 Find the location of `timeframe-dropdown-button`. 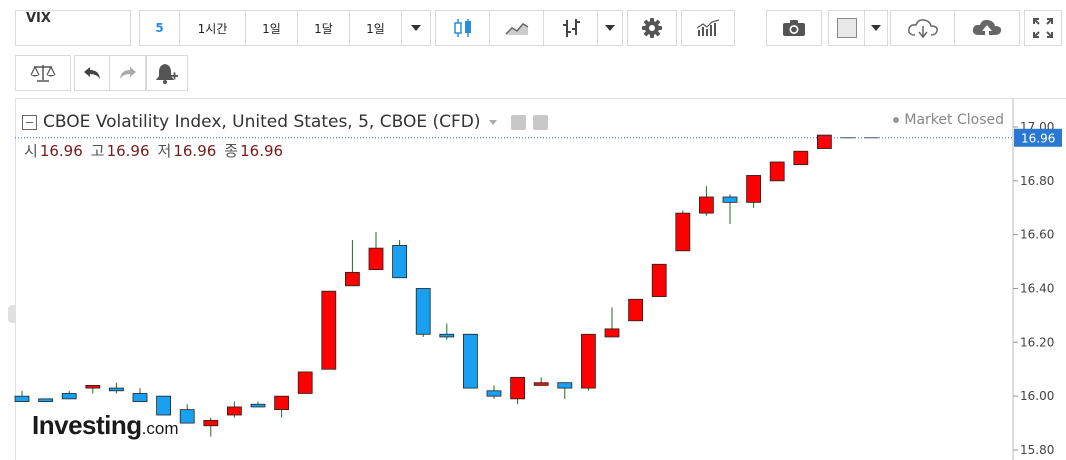

timeframe-dropdown-button is located at coordinates (416, 28).